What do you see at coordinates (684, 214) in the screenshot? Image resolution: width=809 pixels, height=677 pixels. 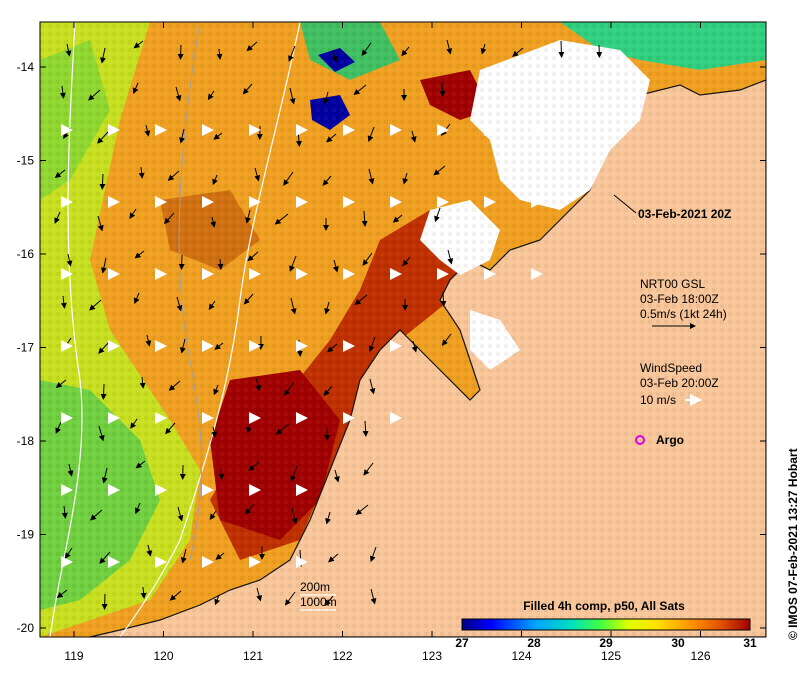 I see `map-date-label: 03-Feb-2021 20Z` at bounding box center [684, 214].